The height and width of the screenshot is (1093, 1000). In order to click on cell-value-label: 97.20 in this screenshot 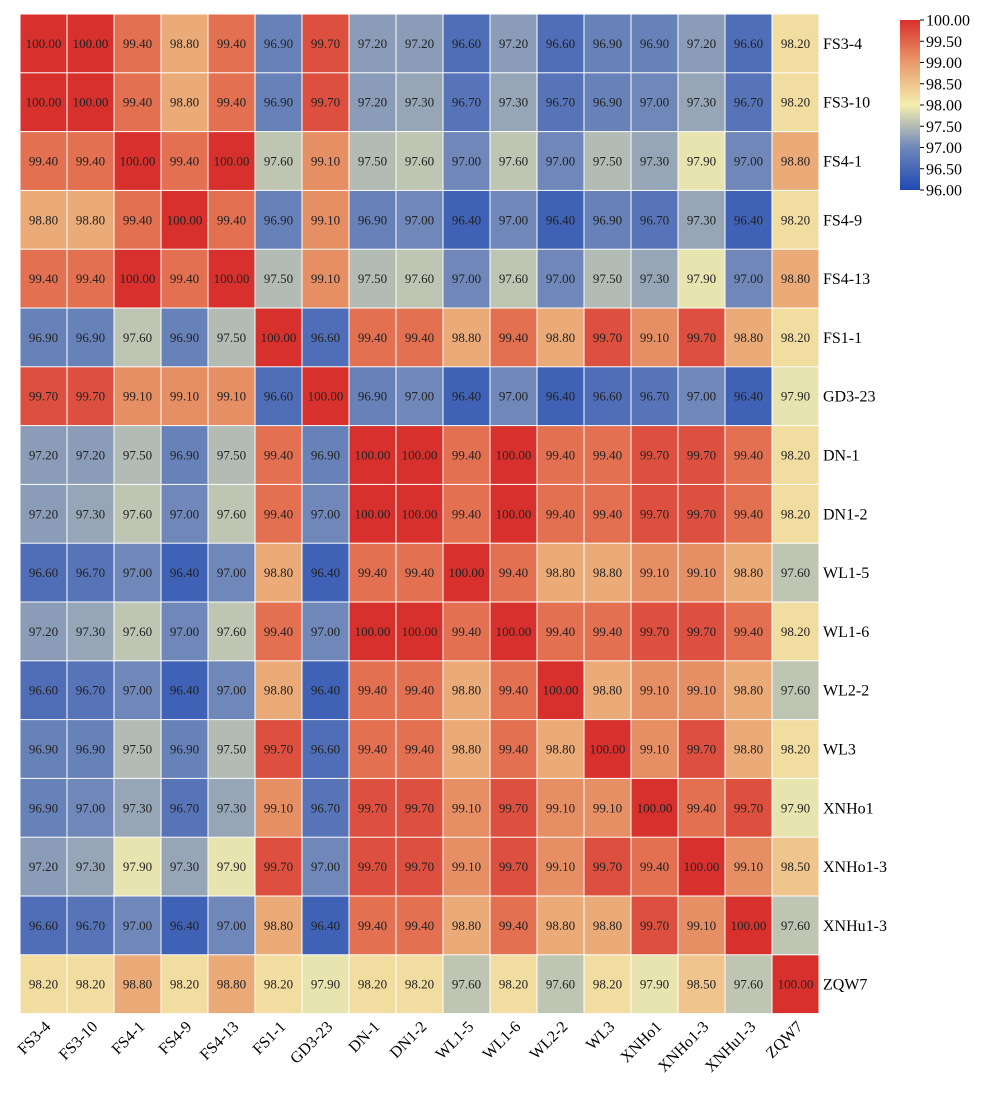, I will do `click(419, 43)`.